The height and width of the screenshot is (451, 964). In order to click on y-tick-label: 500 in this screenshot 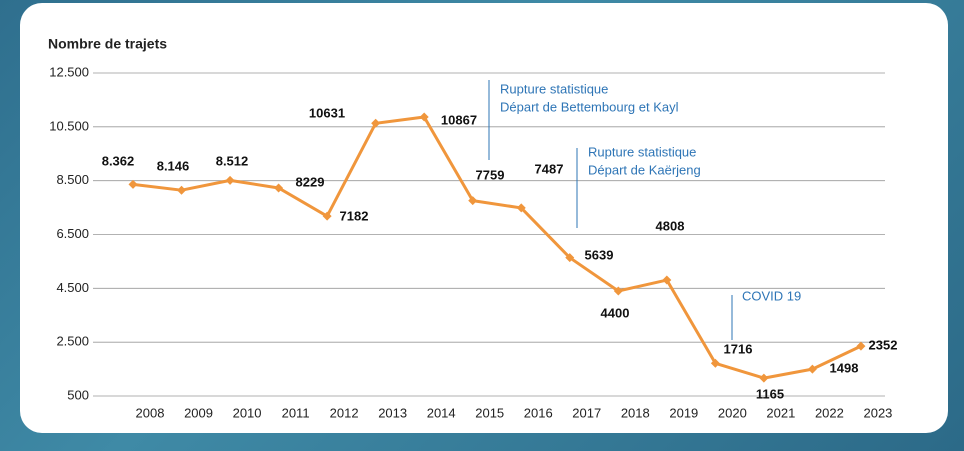, I will do `click(78, 394)`.